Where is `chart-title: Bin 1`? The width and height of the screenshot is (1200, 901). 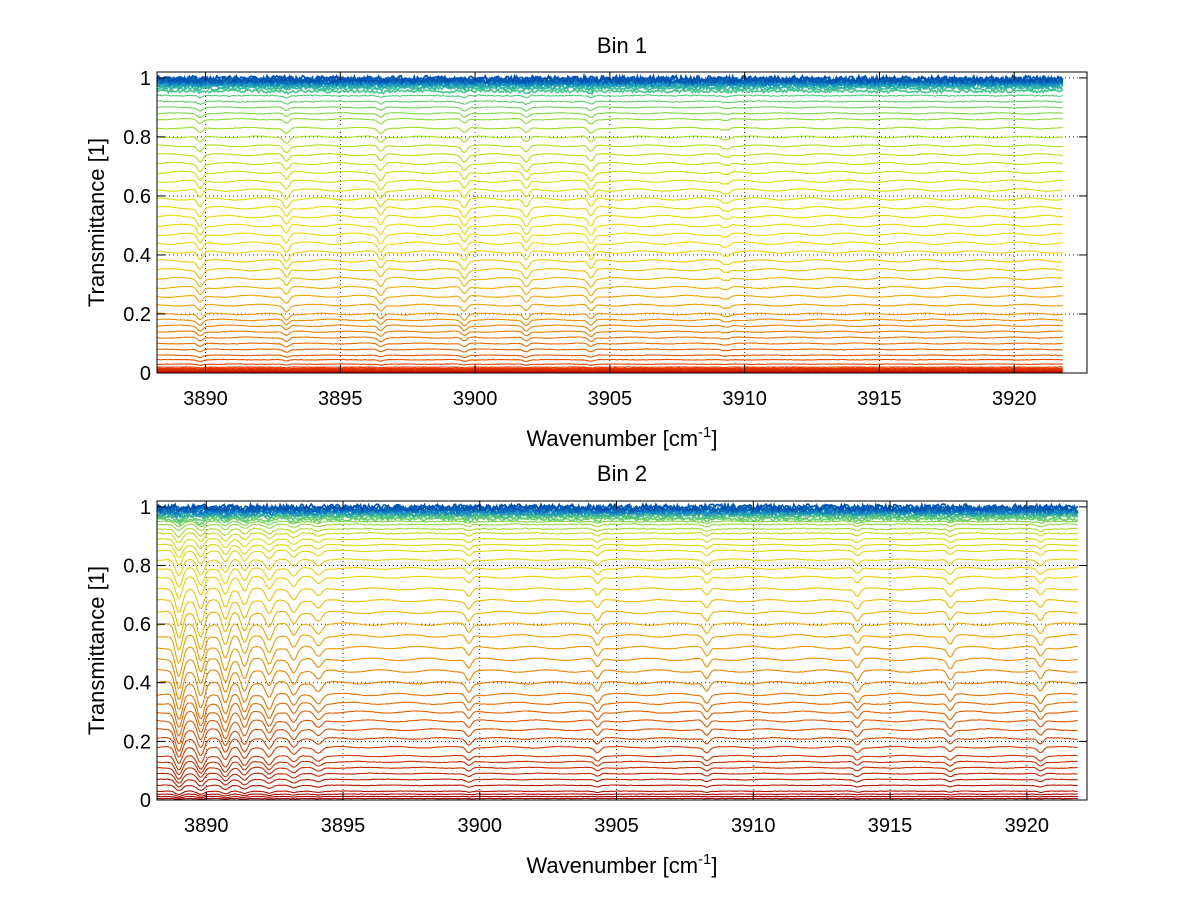 chart-title: Bin 1 is located at coordinates (622, 45).